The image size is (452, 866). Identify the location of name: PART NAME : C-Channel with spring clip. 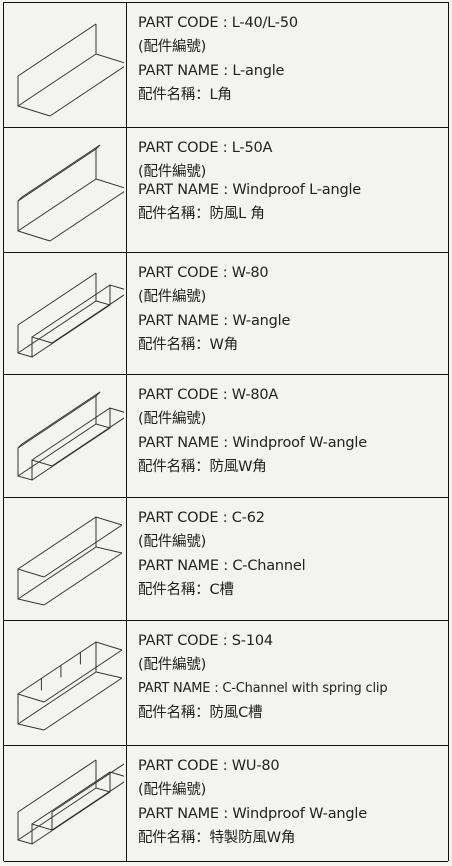
(263, 688).